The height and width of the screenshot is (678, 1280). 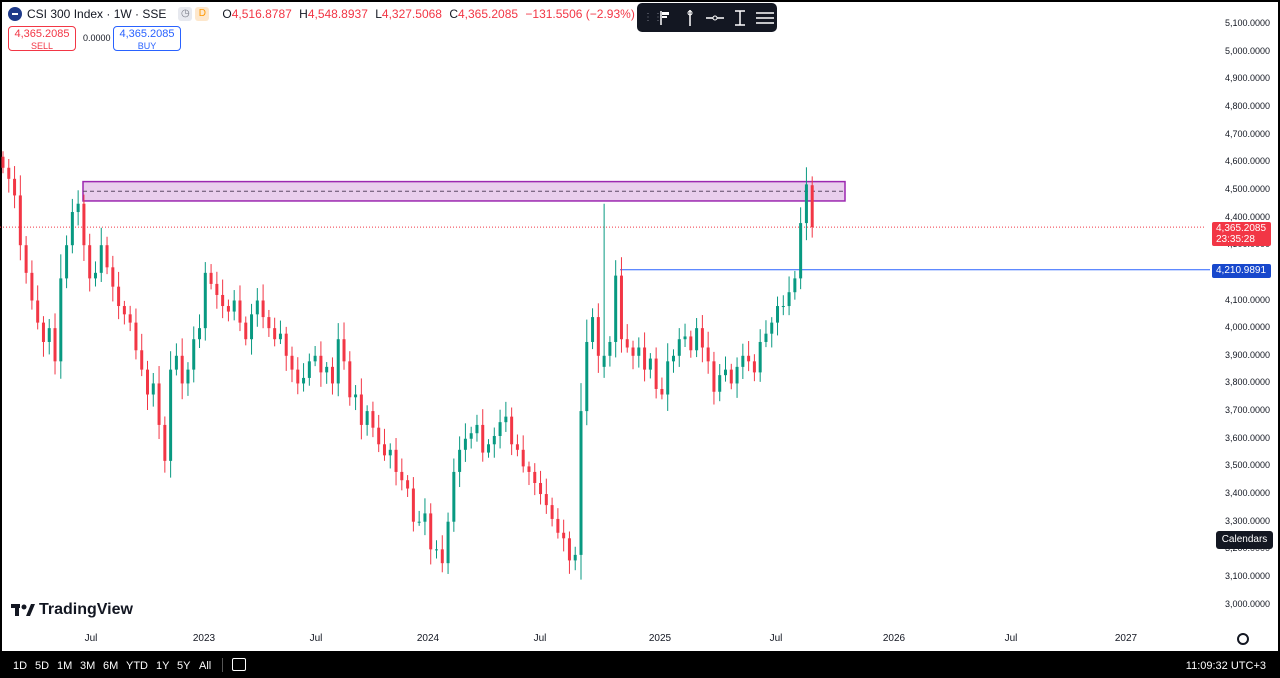 I want to click on flag-icon, so click(x=664, y=18).